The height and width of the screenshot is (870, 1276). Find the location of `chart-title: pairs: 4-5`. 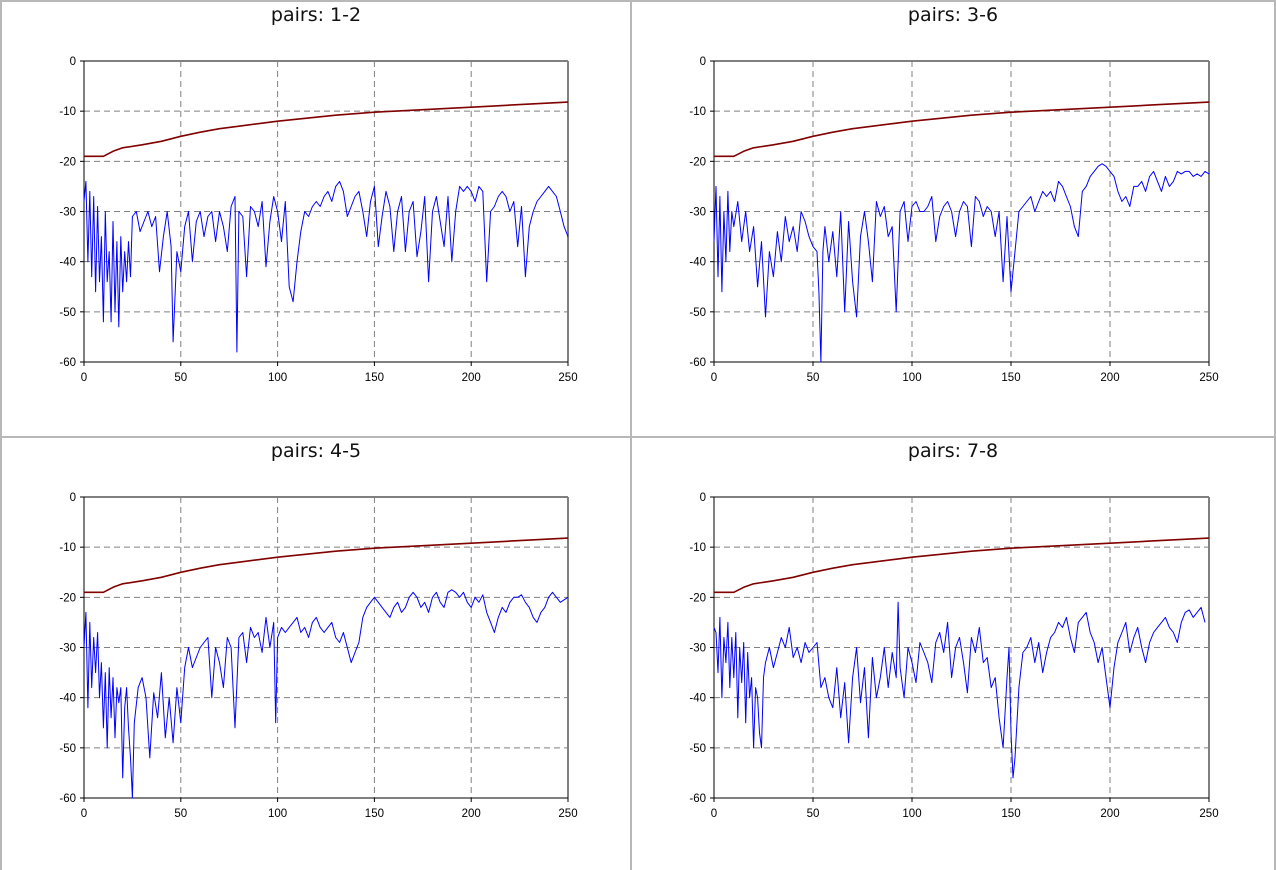

chart-title: pairs: 4-5 is located at coordinates (316, 451).